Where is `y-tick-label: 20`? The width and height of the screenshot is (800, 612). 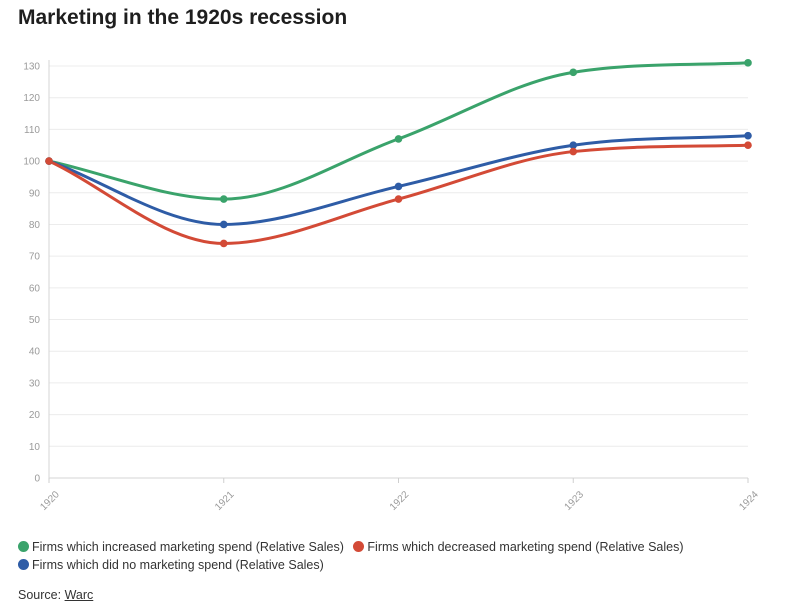
y-tick-label: 20 is located at coordinates (35, 415).